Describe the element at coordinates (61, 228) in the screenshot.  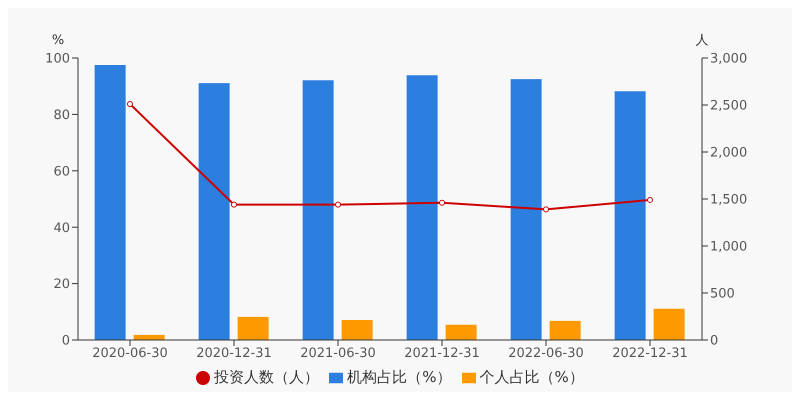
I see `y-tick-label: 40` at that location.